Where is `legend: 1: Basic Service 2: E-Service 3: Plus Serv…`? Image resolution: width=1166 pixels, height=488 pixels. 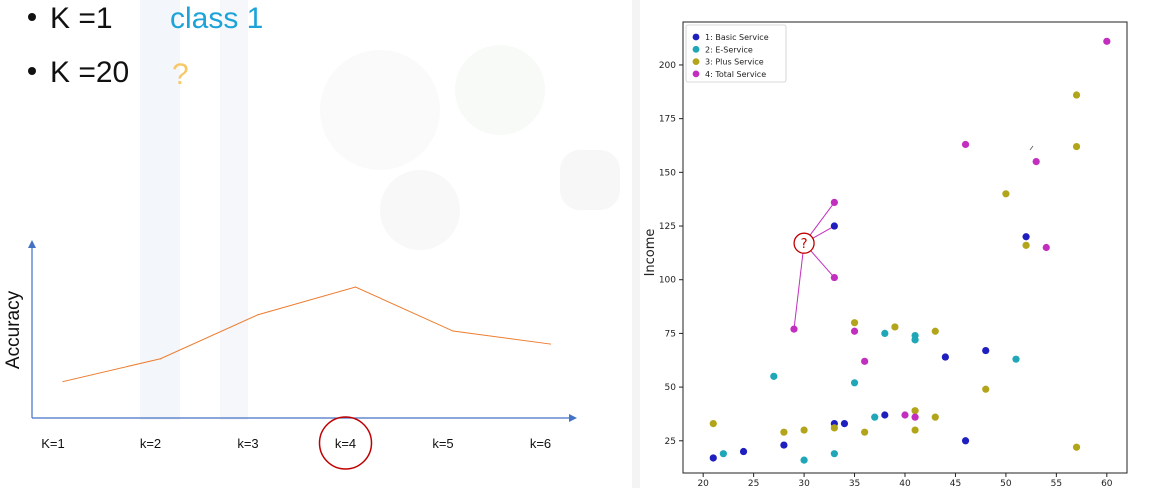 legend: 1: Basic Service 2: E-Service 3: Plus Serv… is located at coordinates (736, 53).